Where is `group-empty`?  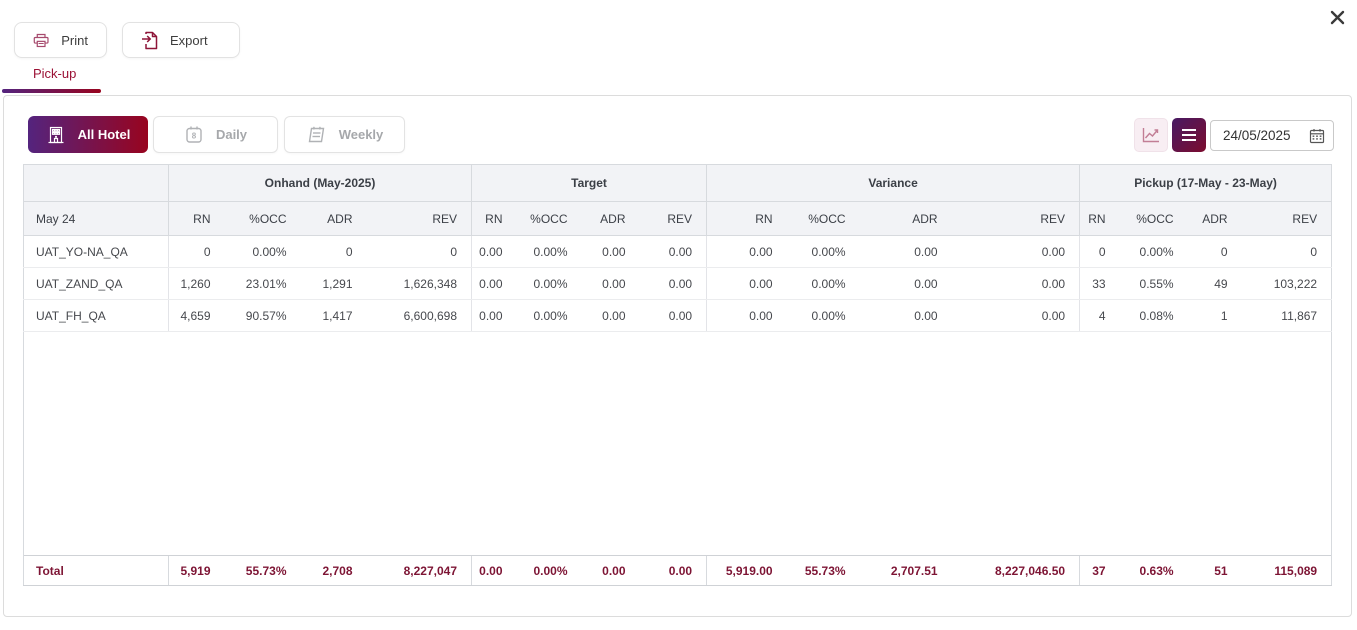
group-empty is located at coordinates (96, 183).